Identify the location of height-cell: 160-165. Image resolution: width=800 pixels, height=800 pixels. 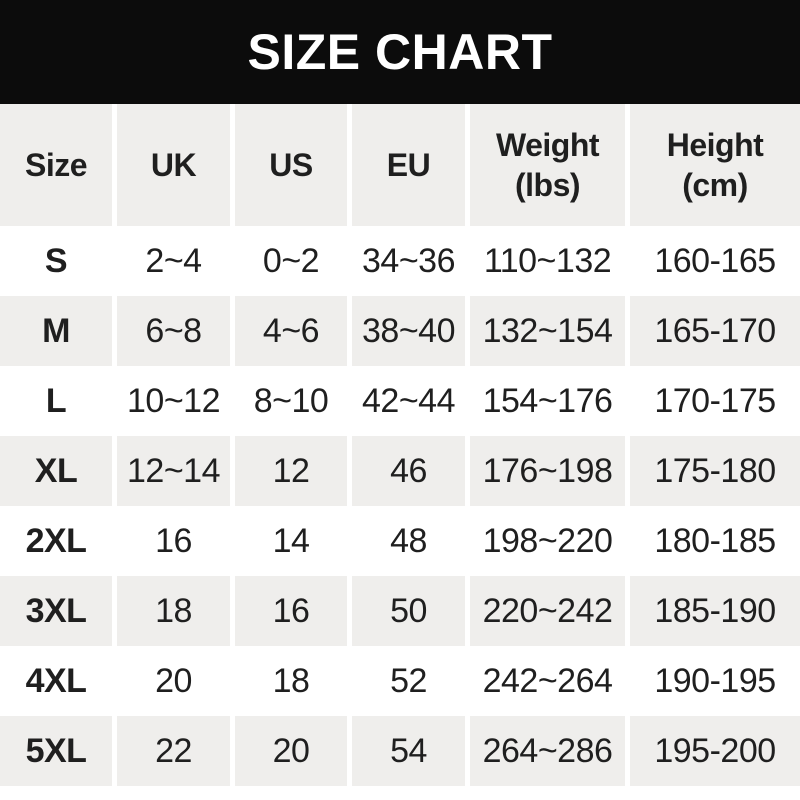
(712, 261).